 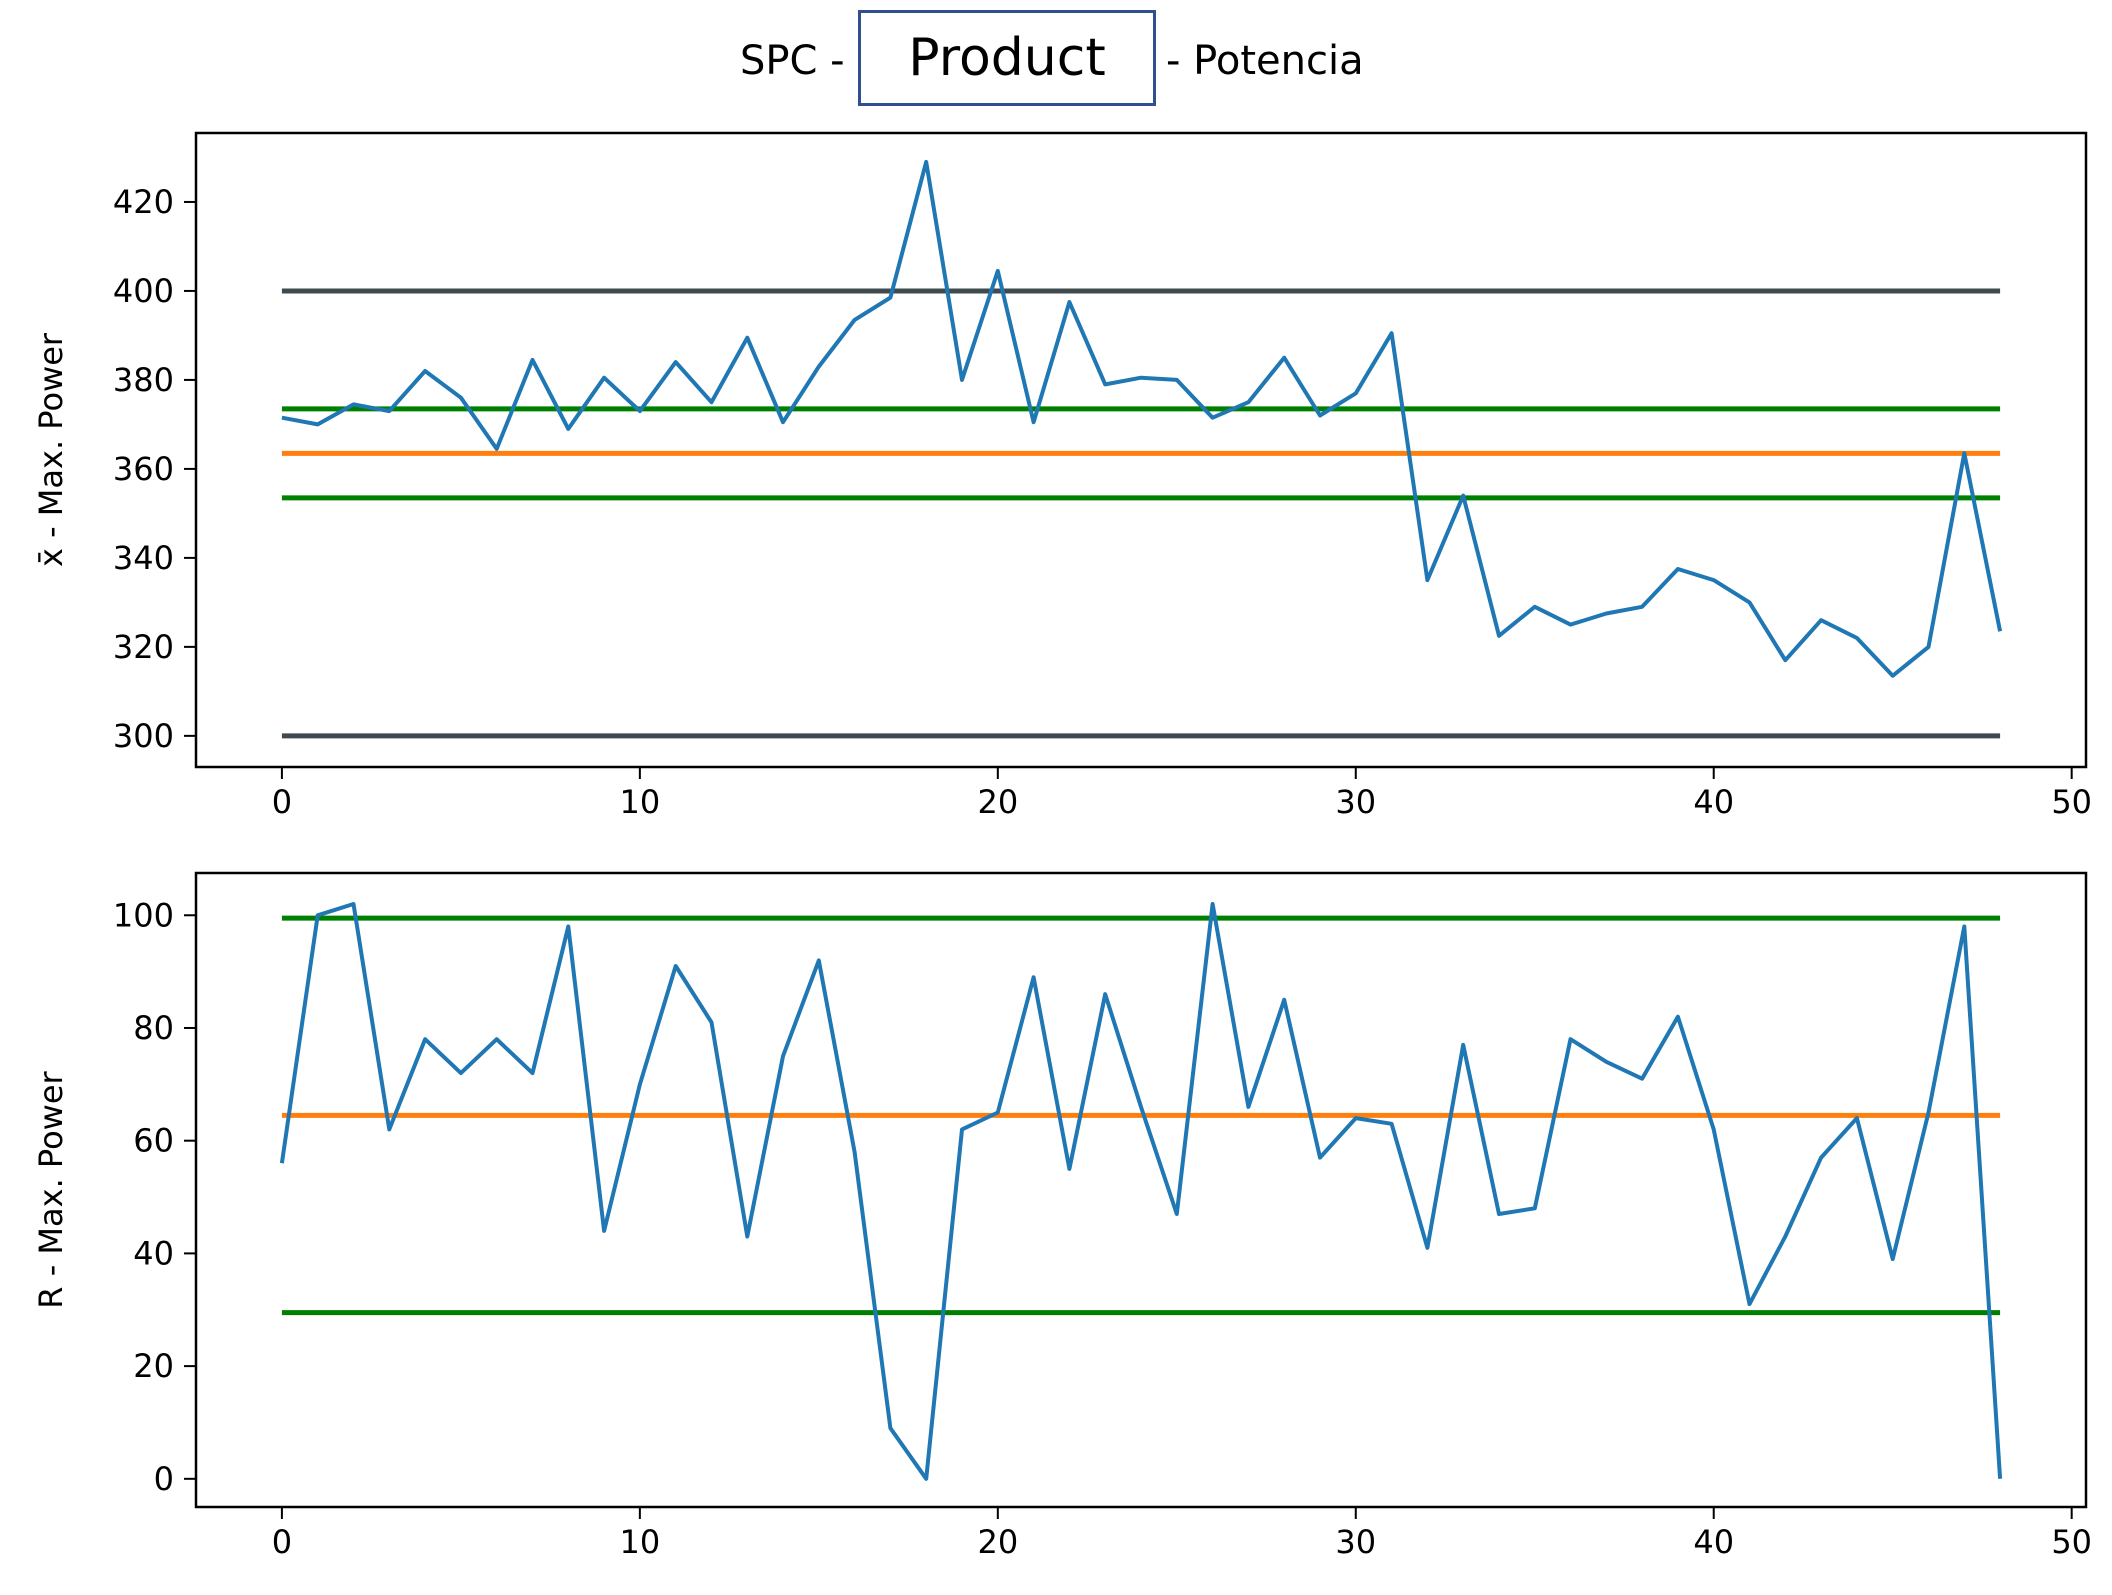 What do you see at coordinates (143, 558) in the screenshot?
I see `y-tick-label: 340` at bounding box center [143, 558].